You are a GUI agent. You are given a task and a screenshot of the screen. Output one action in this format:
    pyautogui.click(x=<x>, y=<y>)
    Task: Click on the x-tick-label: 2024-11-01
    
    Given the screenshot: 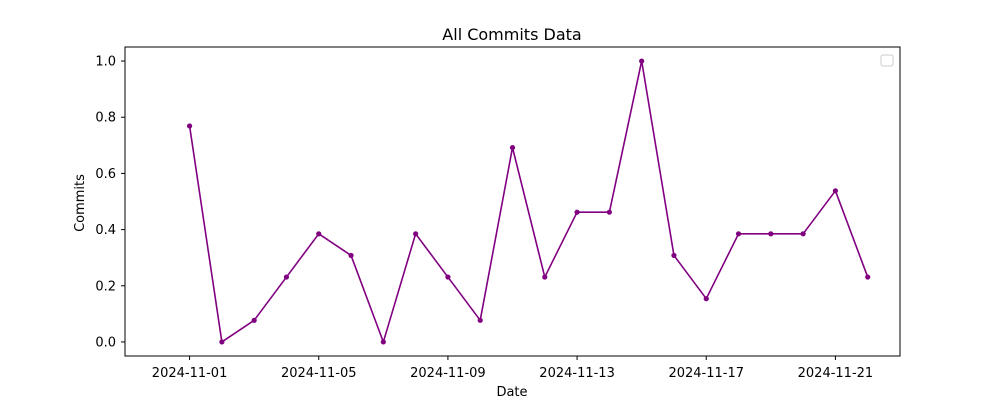 What is the action you would take?
    pyautogui.click(x=190, y=373)
    